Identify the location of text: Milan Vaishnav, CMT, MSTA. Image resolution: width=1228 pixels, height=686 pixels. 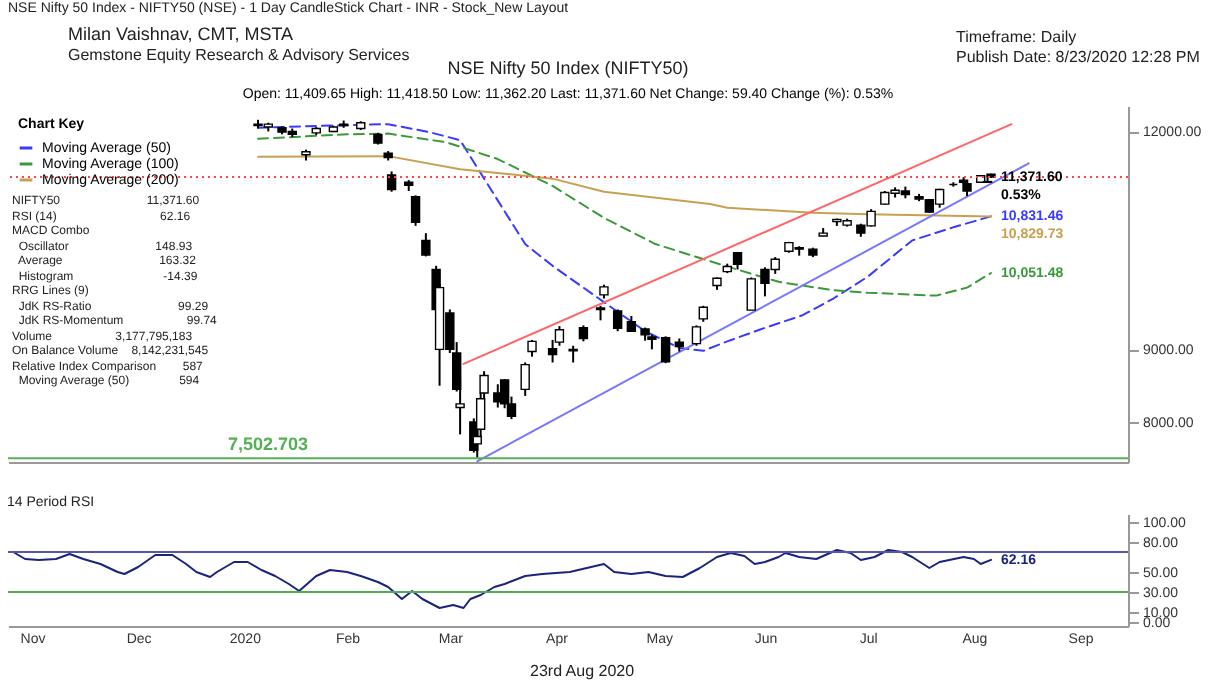
(181, 34).